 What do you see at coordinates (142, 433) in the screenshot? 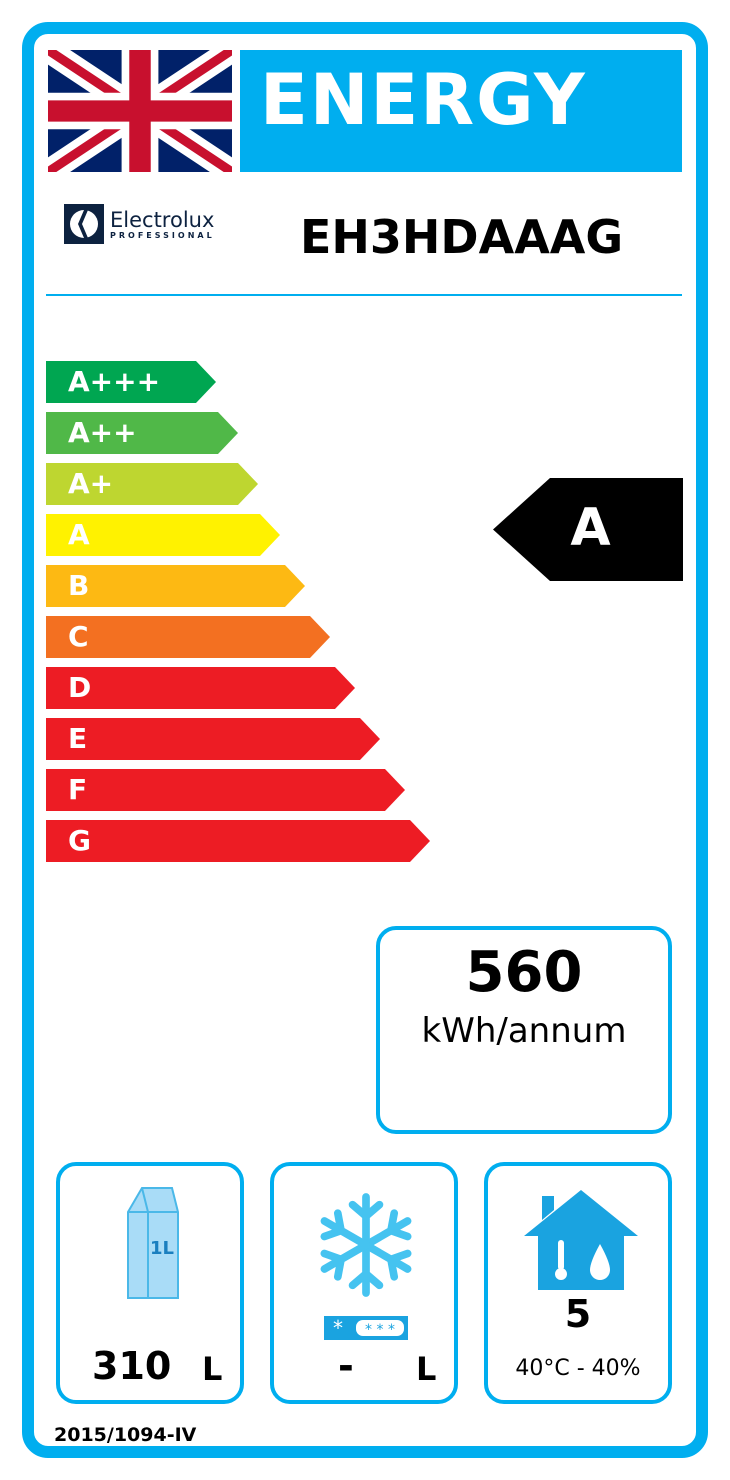
I see `scale-bar-A++: A++` at bounding box center [142, 433].